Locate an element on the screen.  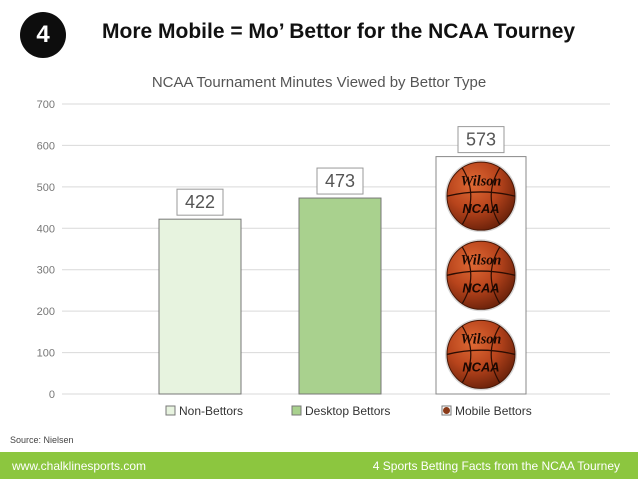
bar-desktop-bettors is located at coordinates (340, 296).